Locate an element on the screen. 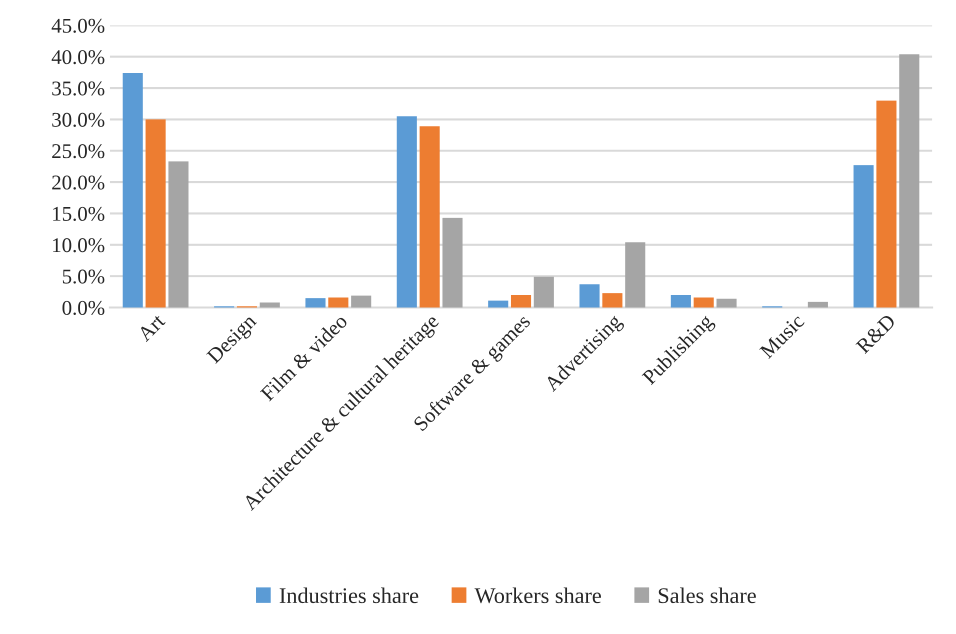 Image resolution: width=956 pixels, height=634 pixels. y-tick-label: 10.0% is located at coordinates (78, 245).